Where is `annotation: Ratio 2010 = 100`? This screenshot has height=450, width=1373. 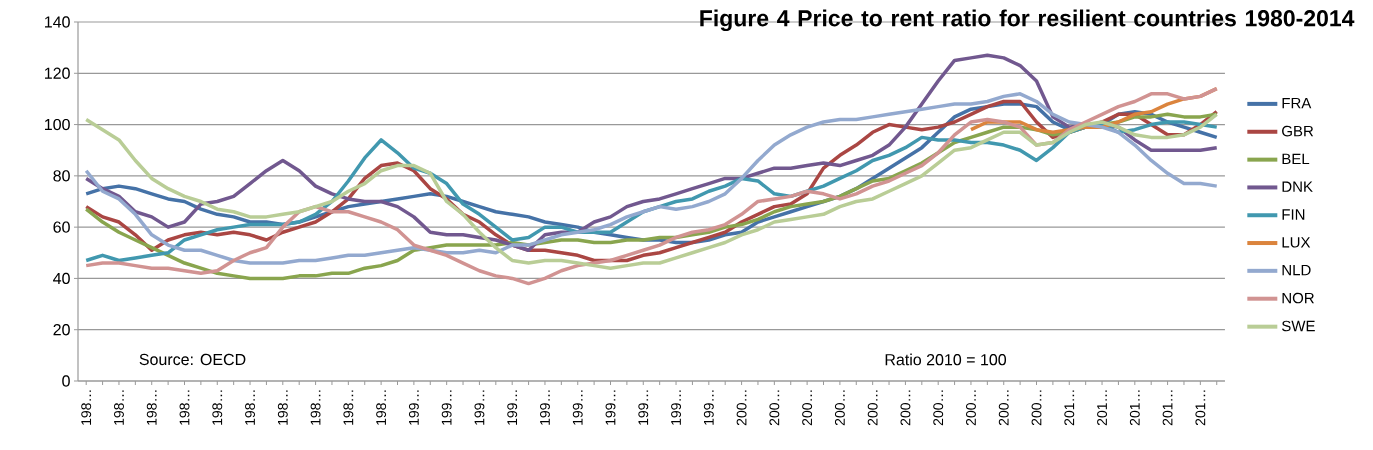 annotation: Ratio 2010 = 100 is located at coordinates (946, 359).